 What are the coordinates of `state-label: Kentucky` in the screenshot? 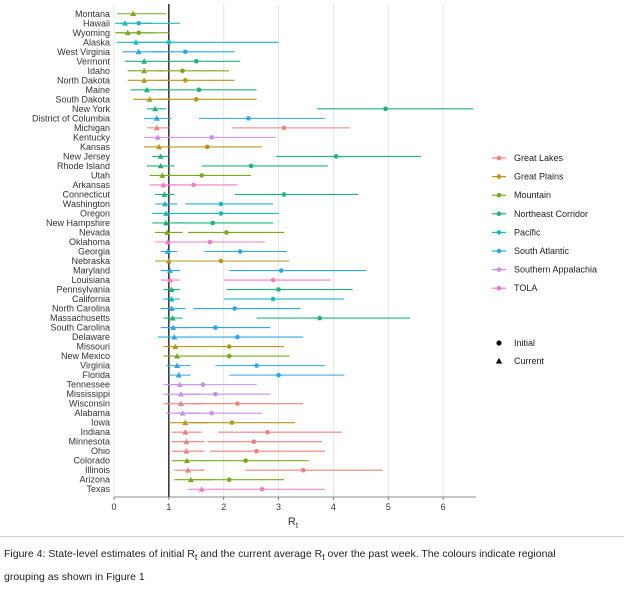 It's located at (92, 137).